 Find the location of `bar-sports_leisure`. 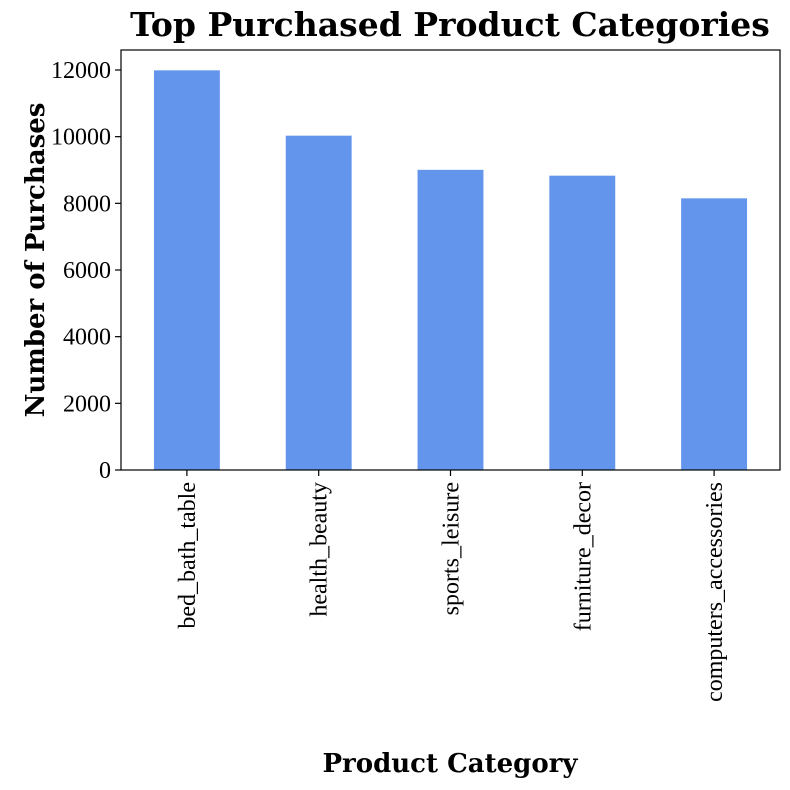

bar-sports_leisure is located at coordinates (450, 319).